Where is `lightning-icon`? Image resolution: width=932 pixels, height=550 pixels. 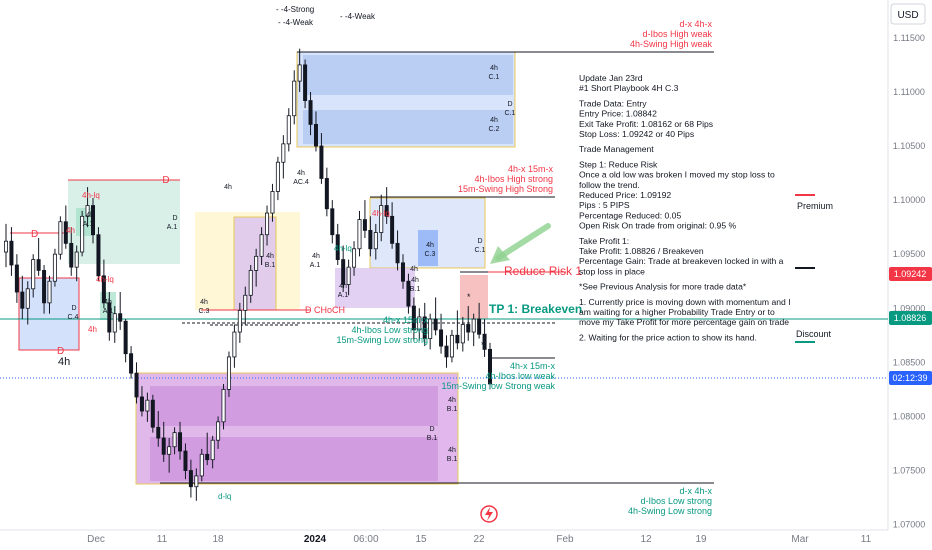 lightning-icon is located at coordinates (489, 514).